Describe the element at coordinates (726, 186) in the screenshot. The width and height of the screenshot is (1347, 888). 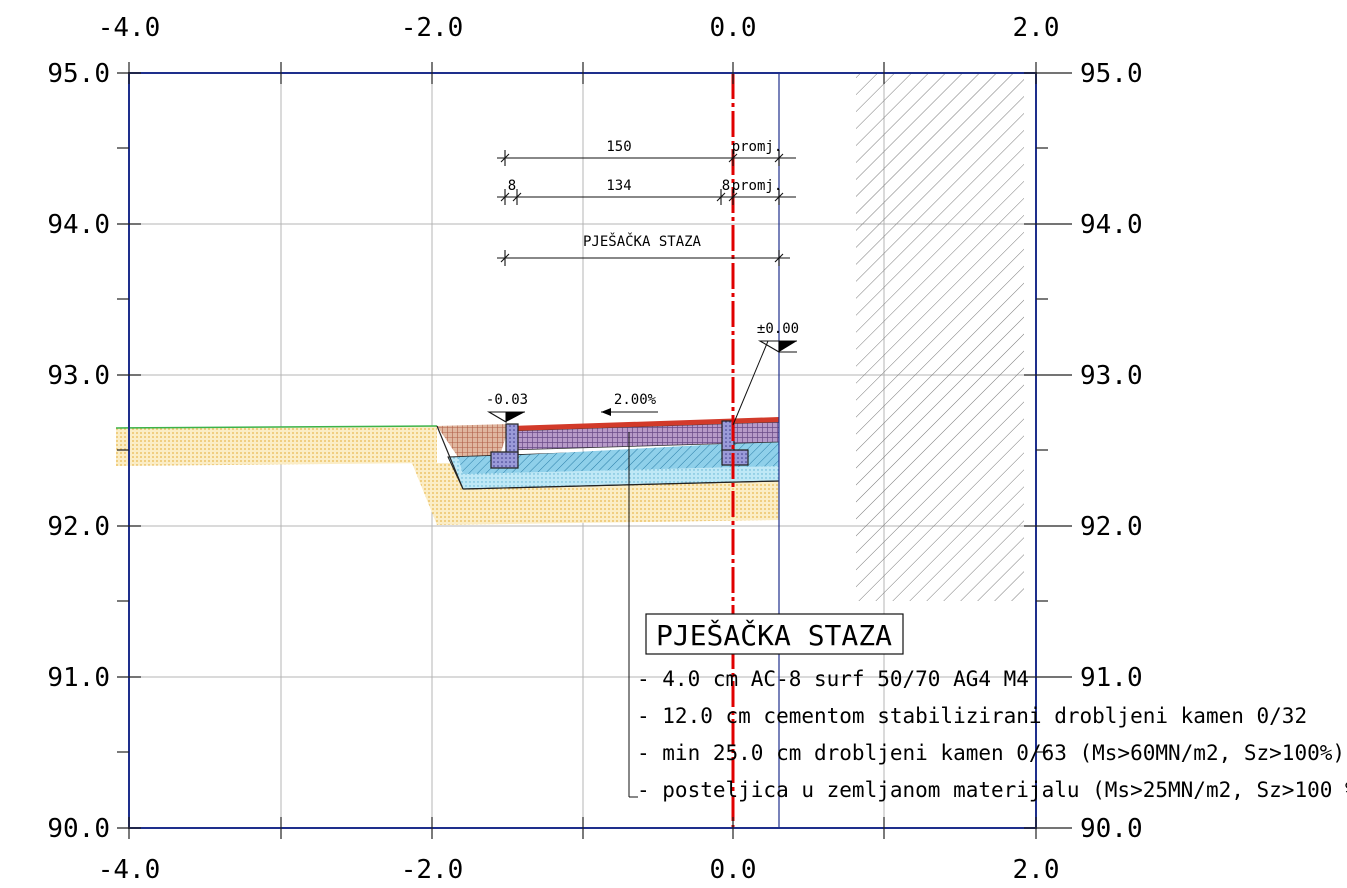
I see `dim-8-right-label: 8` at that location.